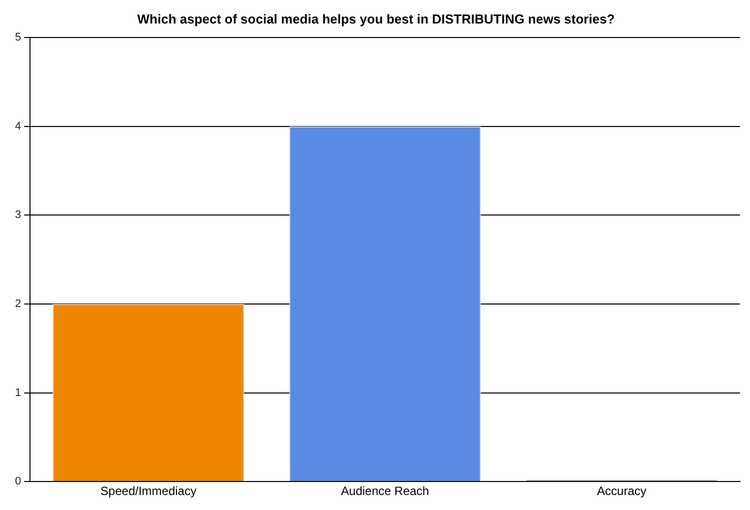 The width and height of the screenshot is (750, 510). What do you see at coordinates (18, 38) in the screenshot?
I see `y-tick-label: 5` at bounding box center [18, 38].